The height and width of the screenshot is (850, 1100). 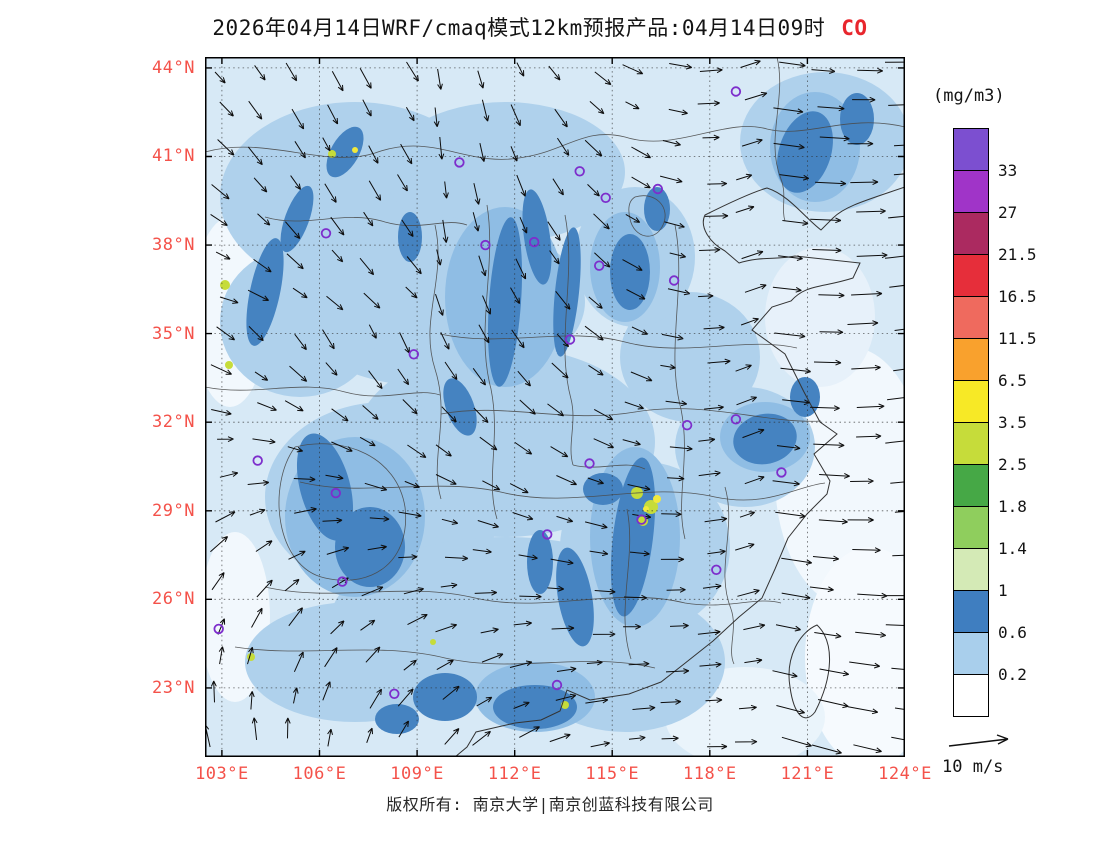 What do you see at coordinates (319, 774) in the screenshot?
I see `lon-tick-label: 106°E` at bounding box center [319, 774].